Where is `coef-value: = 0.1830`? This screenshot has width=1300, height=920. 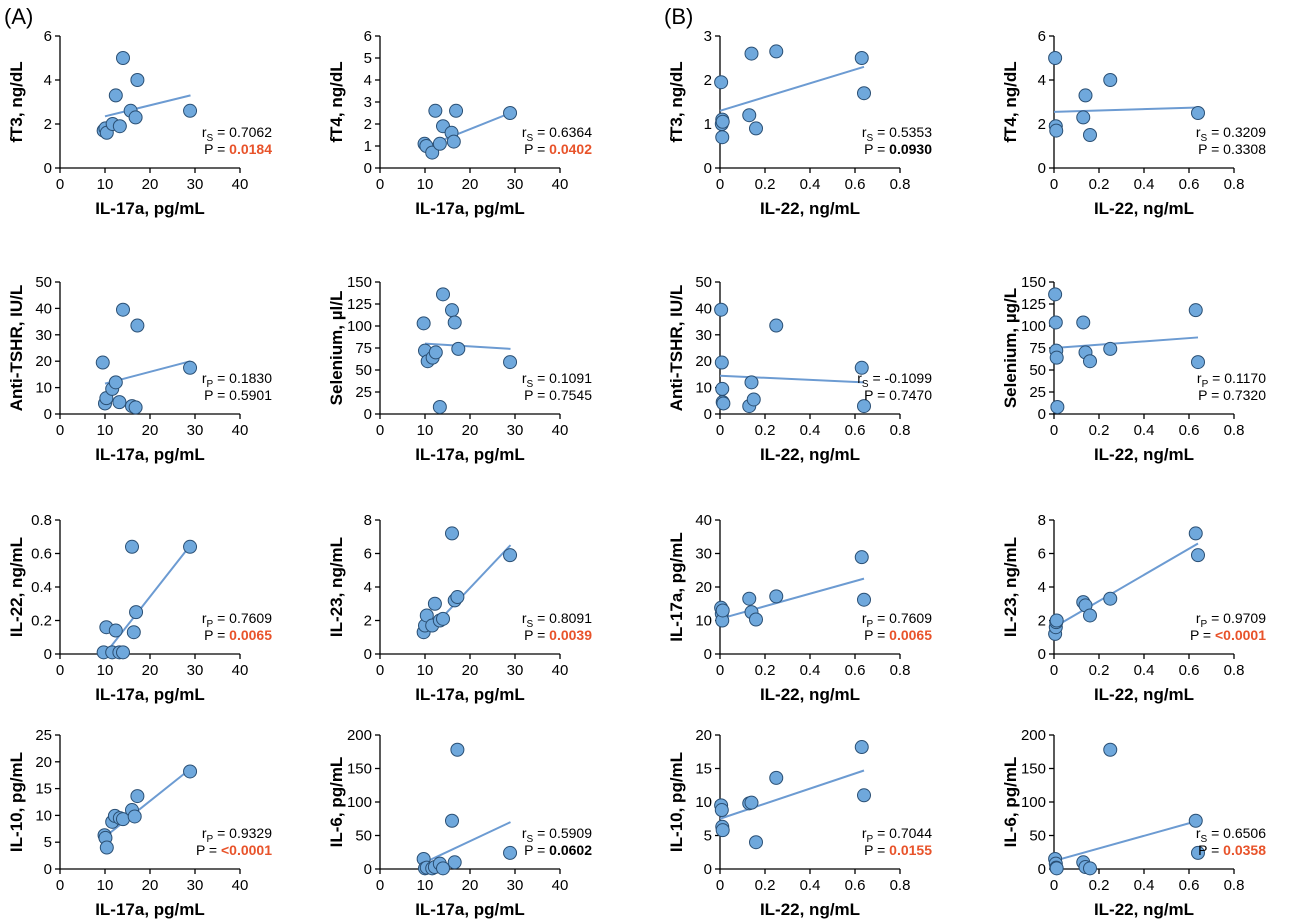 coef-value: = 0.1830 is located at coordinates (242, 378).